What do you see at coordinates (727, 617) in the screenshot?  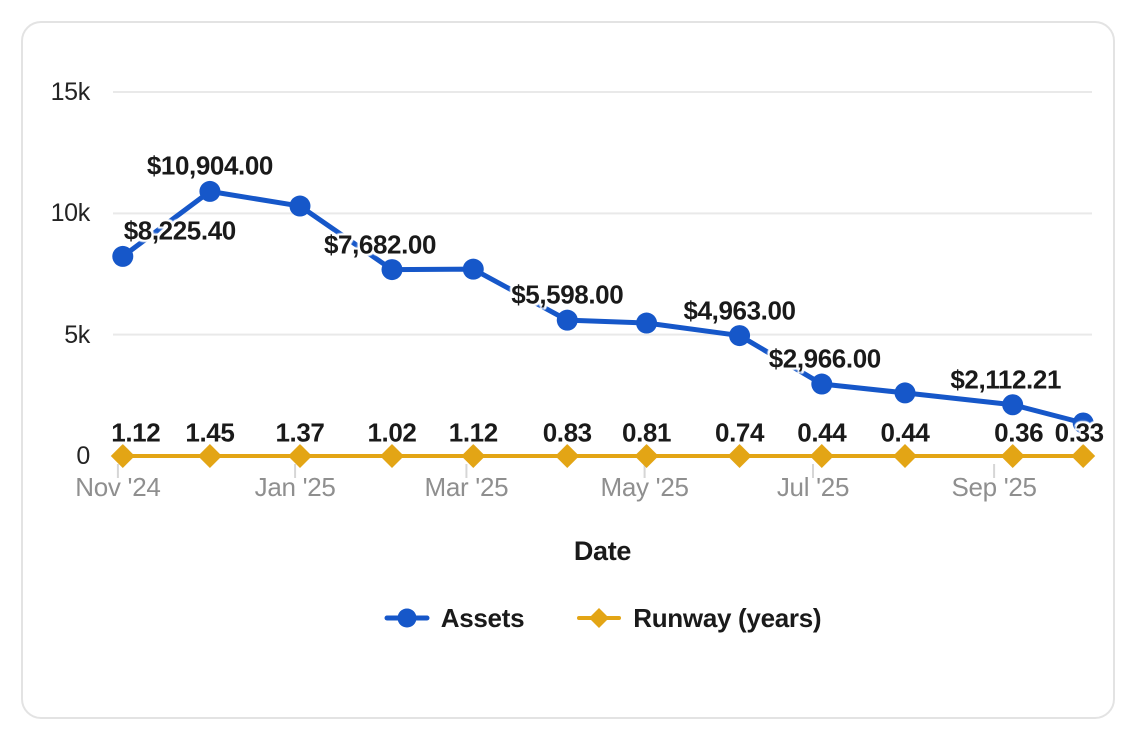 I see `legend-runway-label: Runway (years)` at bounding box center [727, 617].